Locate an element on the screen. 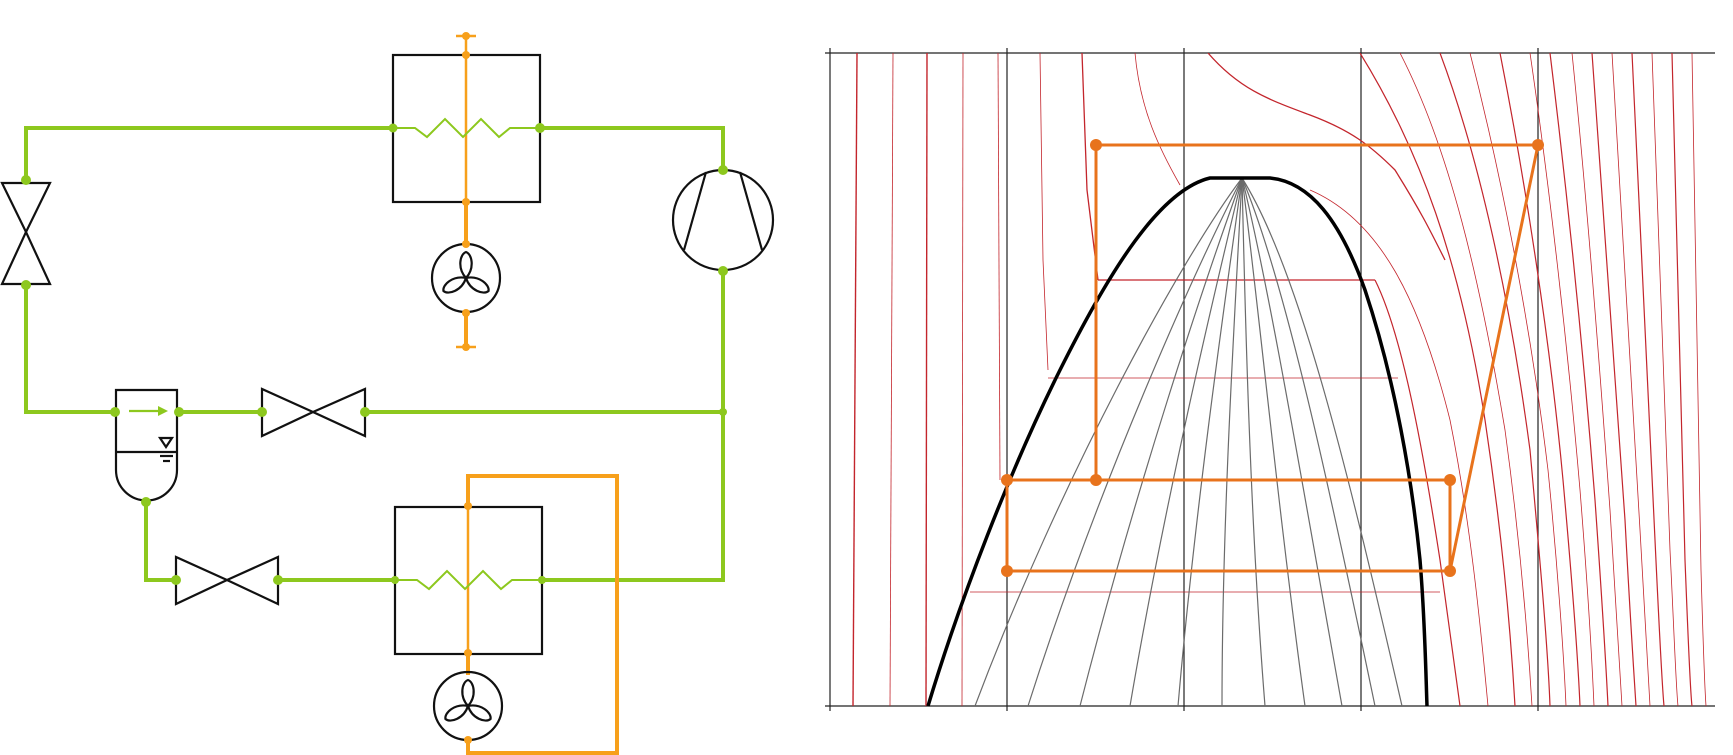  node-valve-lower-out is located at coordinates (278, 580).